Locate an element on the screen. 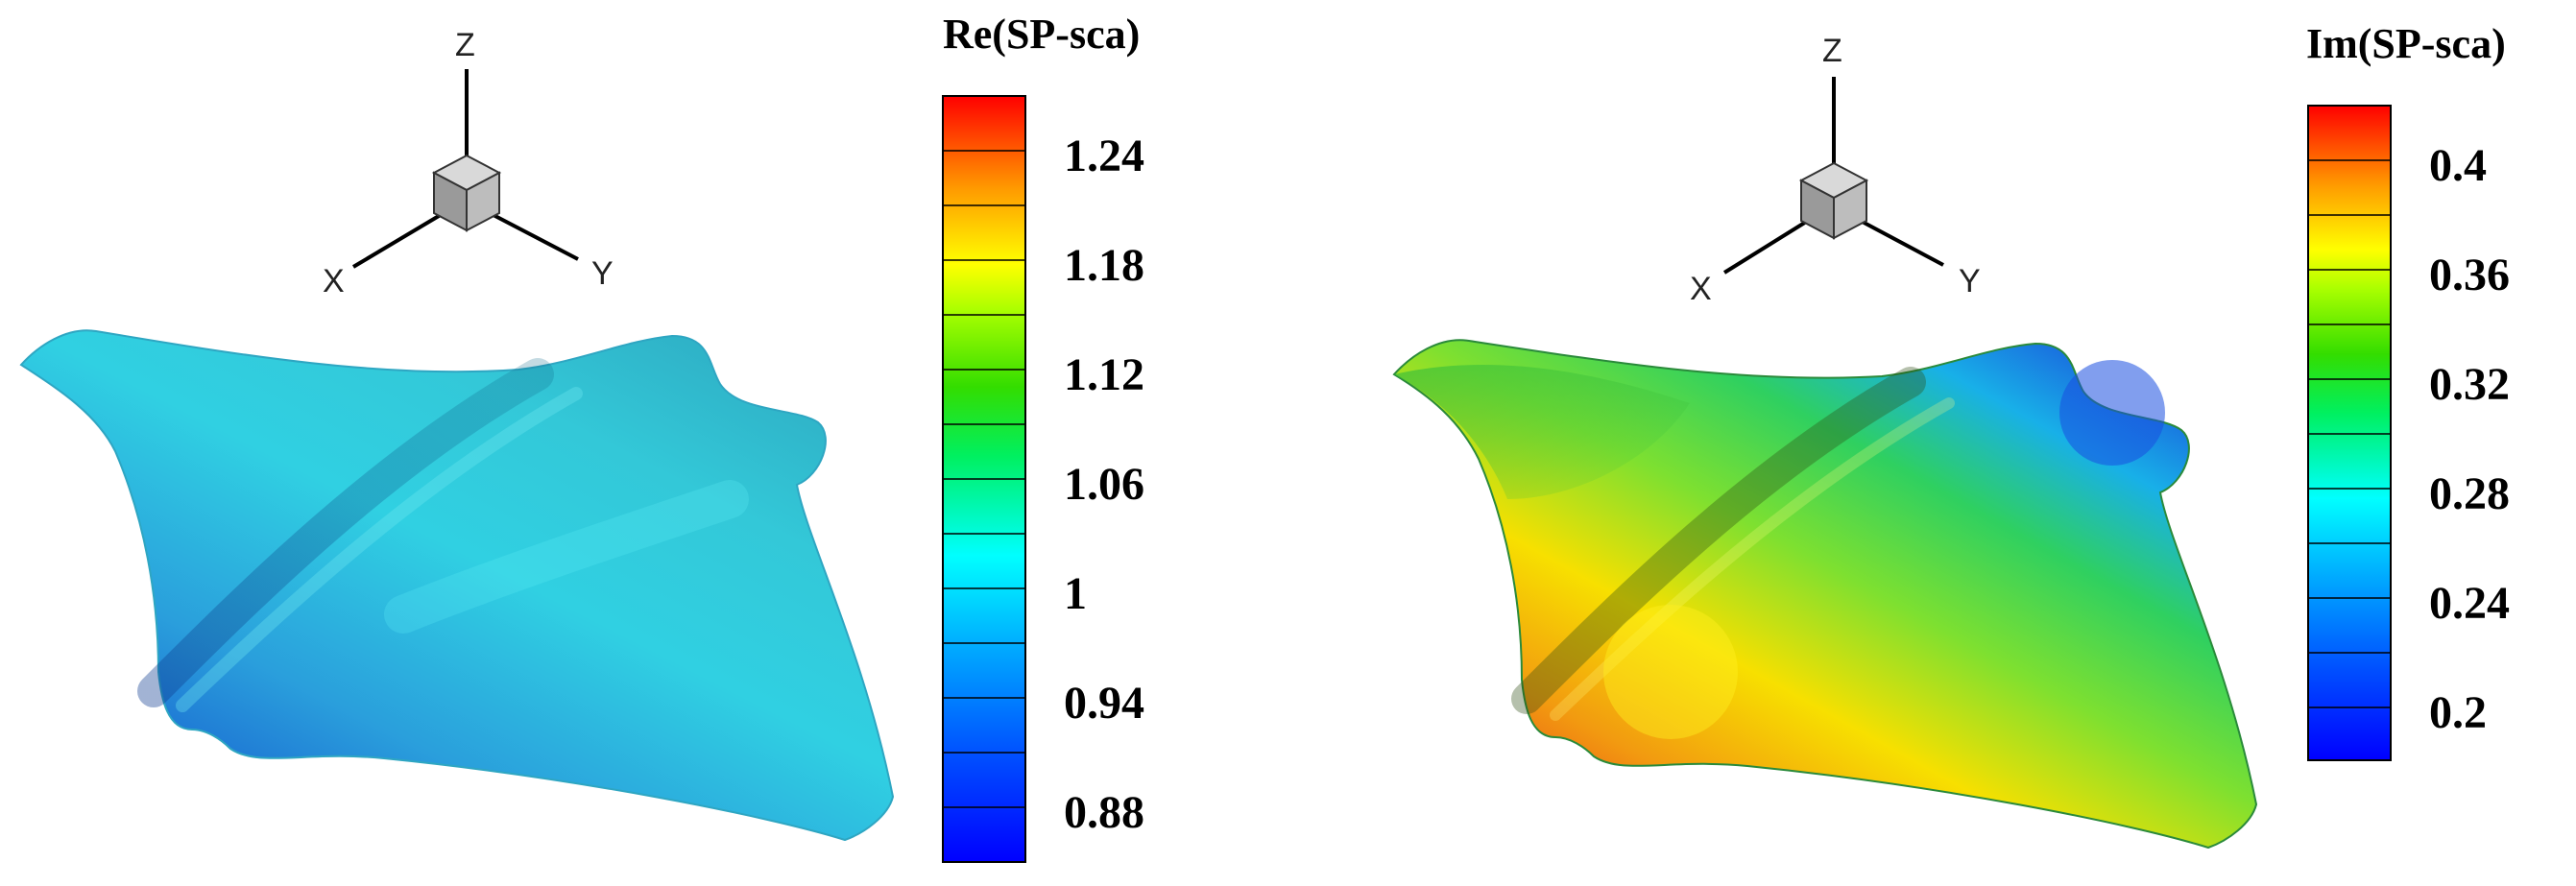 The image size is (2576, 886). colorbar-tick: 0.28 is located at coordinates (2469, 493).